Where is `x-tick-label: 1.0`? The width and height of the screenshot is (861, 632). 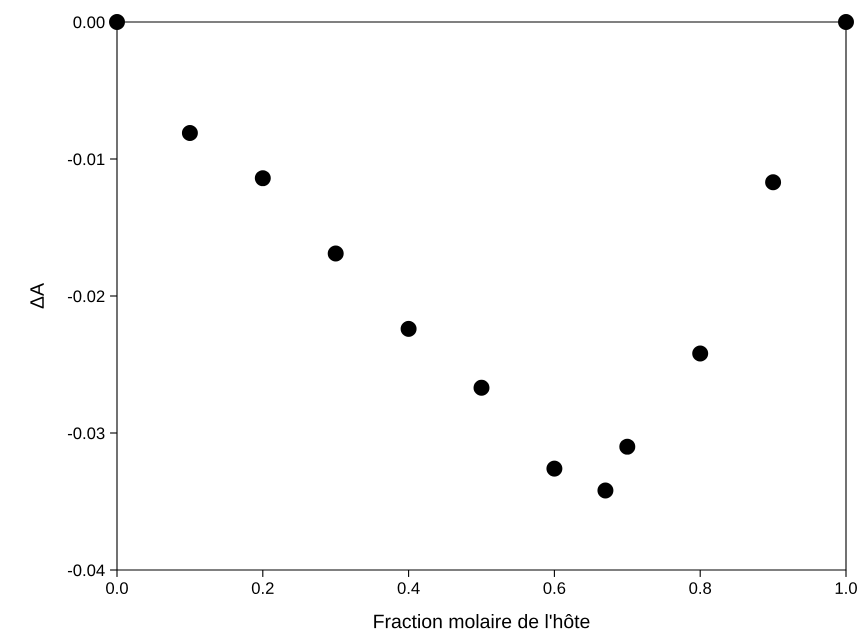
x-tick-label: 1.0 is located at coordinates (846, 588).